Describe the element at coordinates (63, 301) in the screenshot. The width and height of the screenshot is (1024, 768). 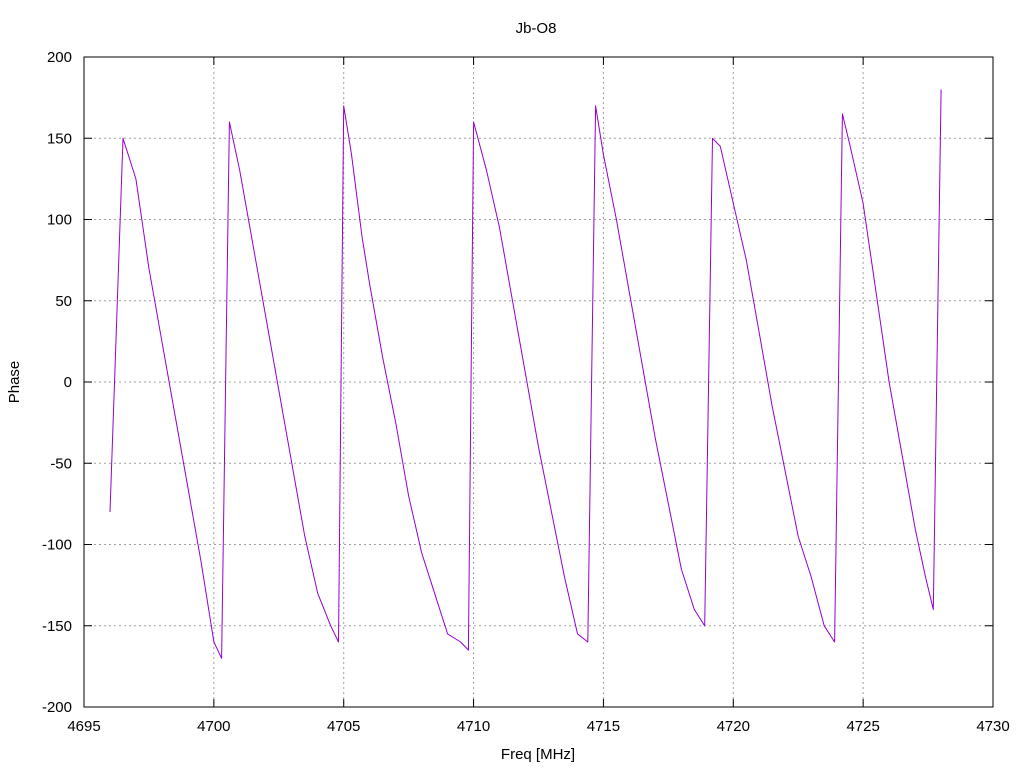
I see `y-tick-label: 50` at that location.